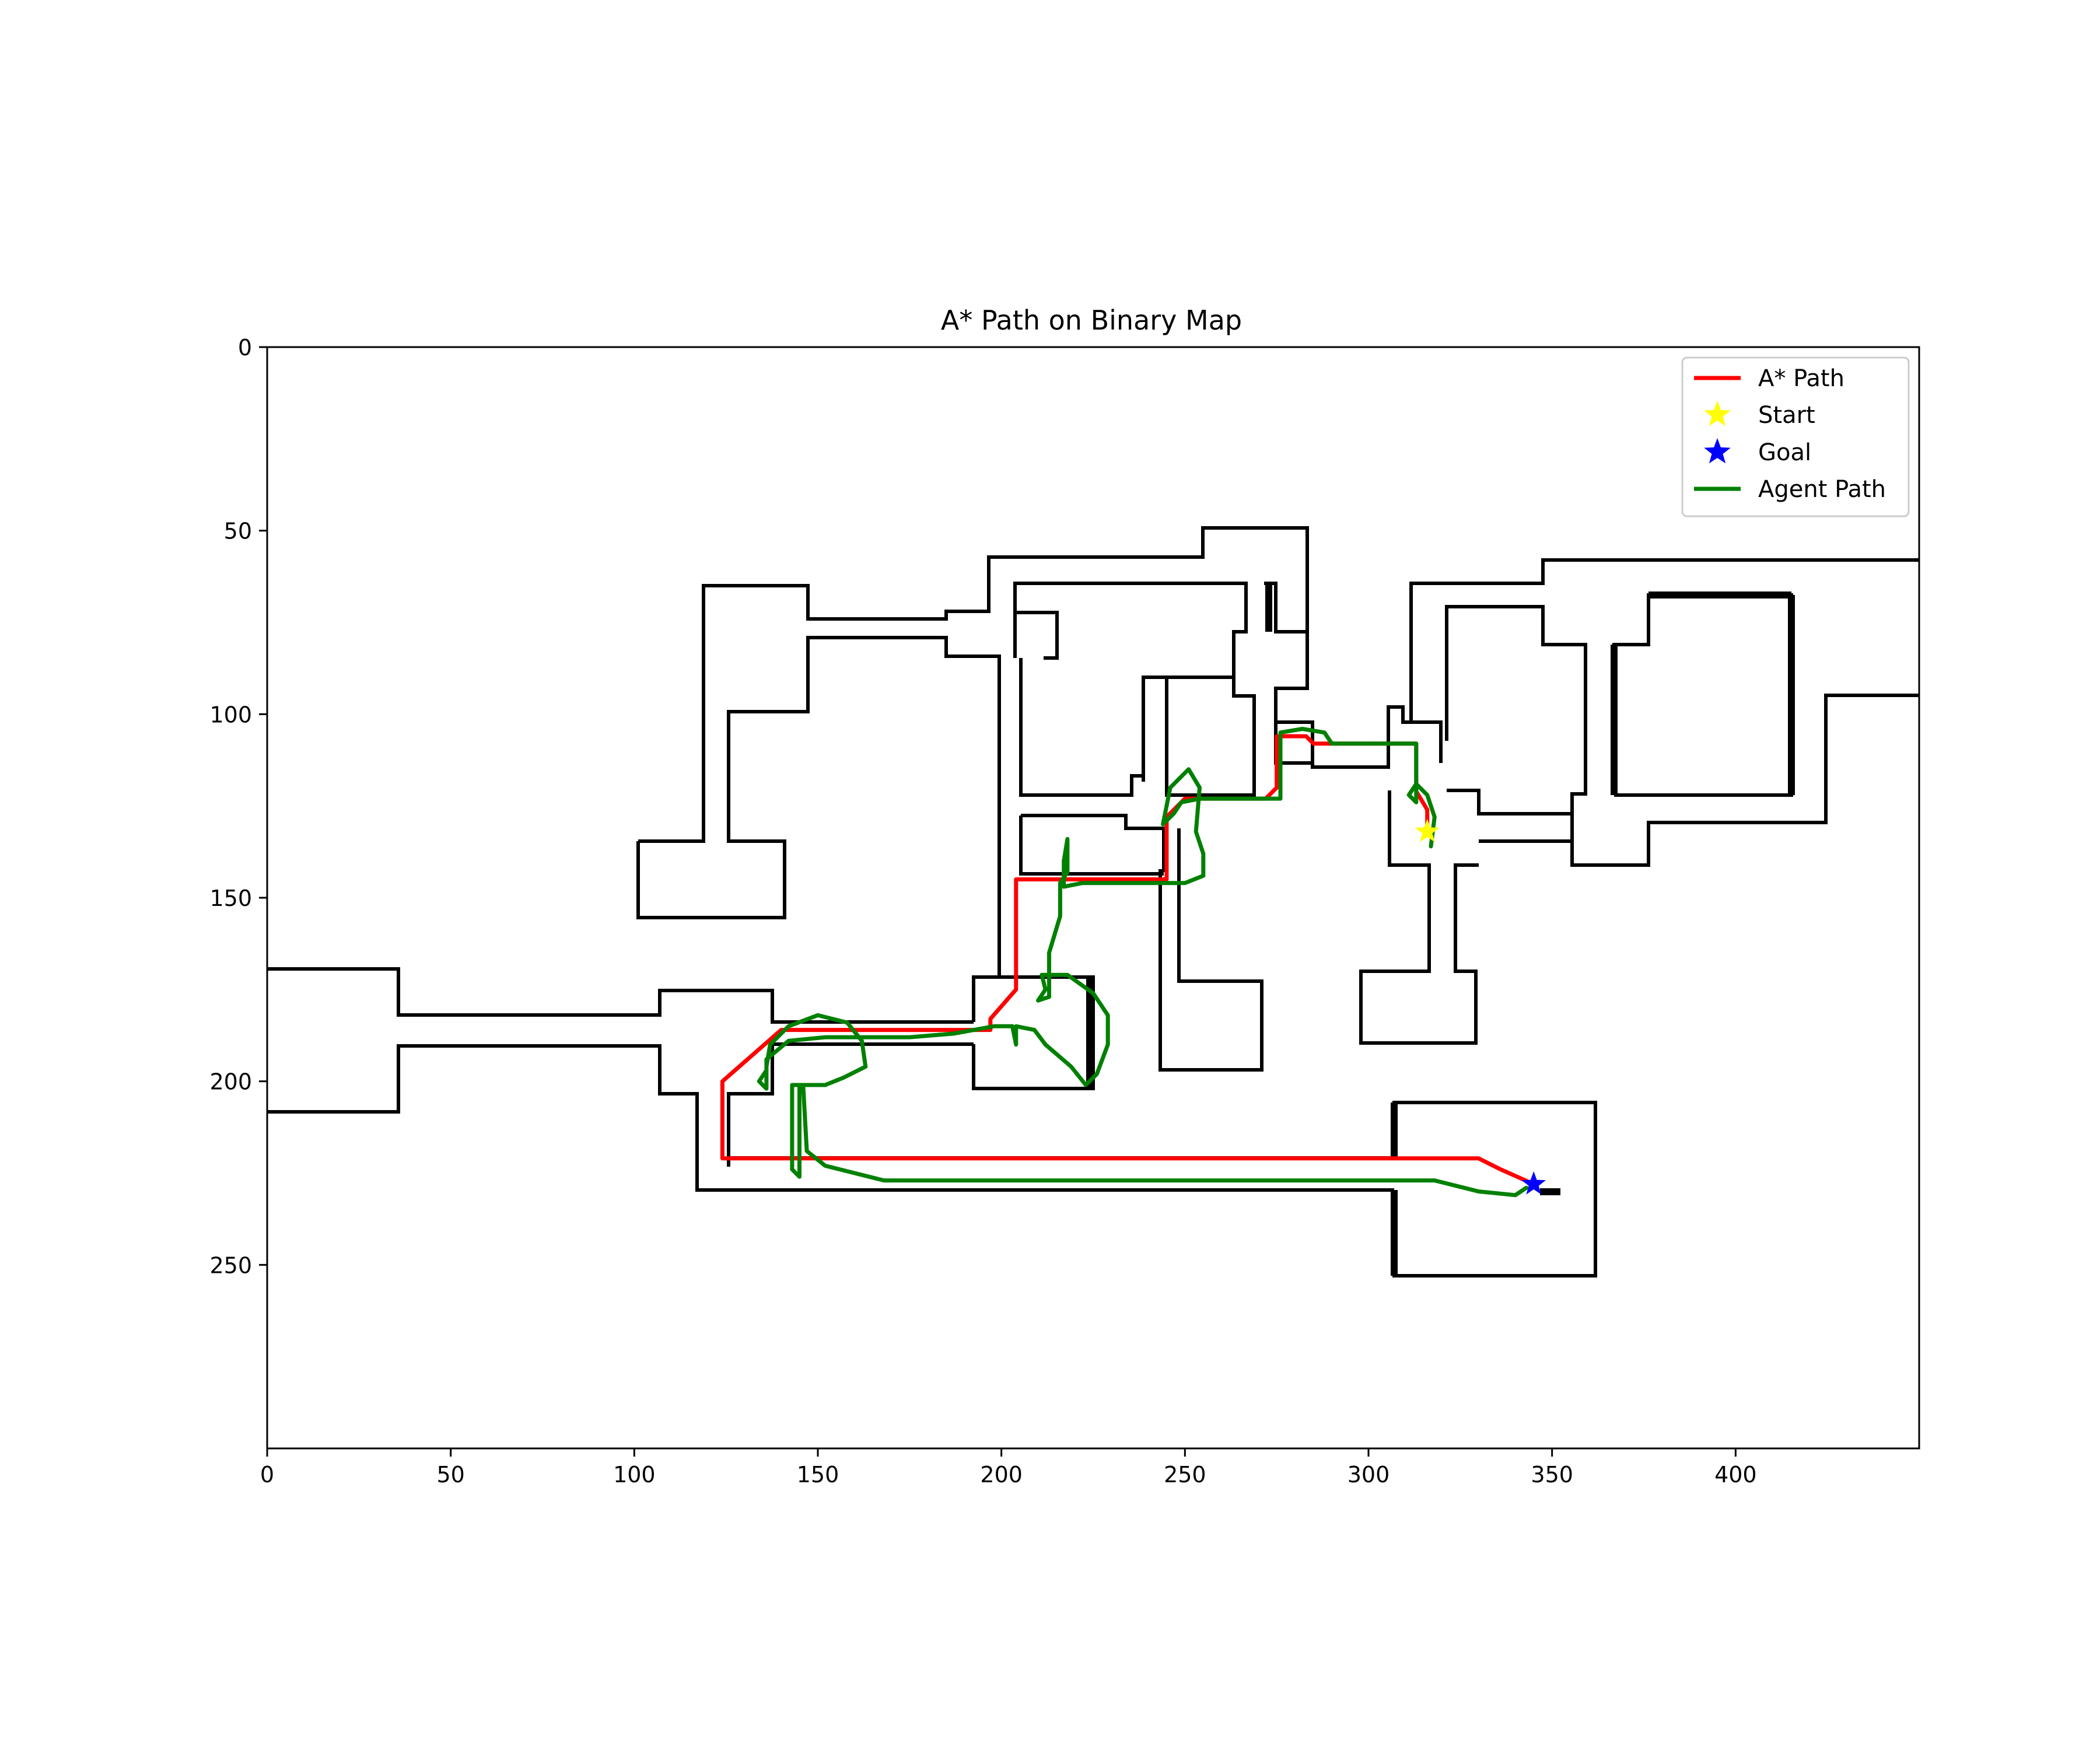  I want to click on legend-frame, so click(1796, 436).